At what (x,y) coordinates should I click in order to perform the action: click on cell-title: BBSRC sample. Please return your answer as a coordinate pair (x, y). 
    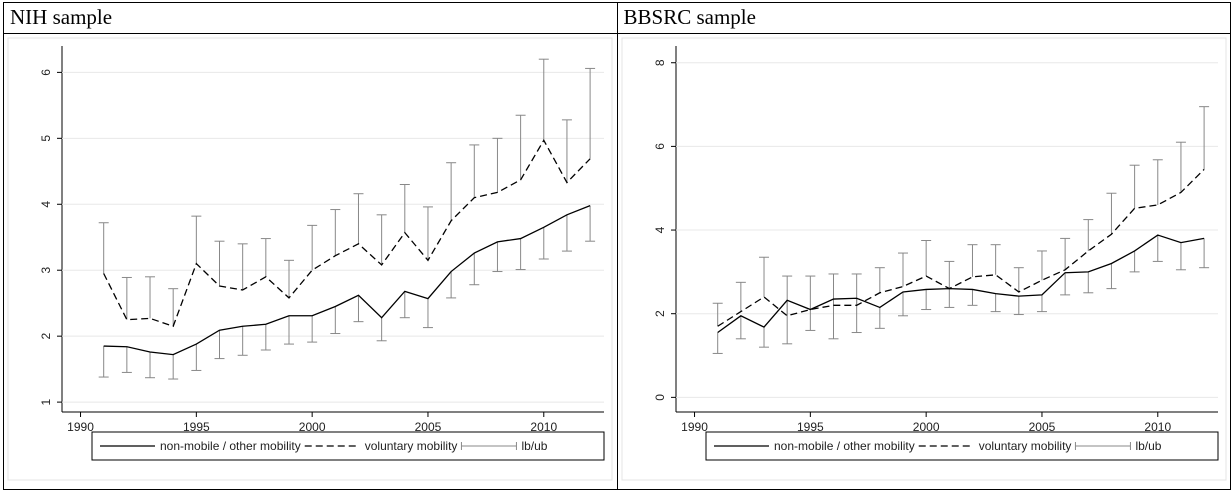
    Looking at the image, I should click on (689, 17).